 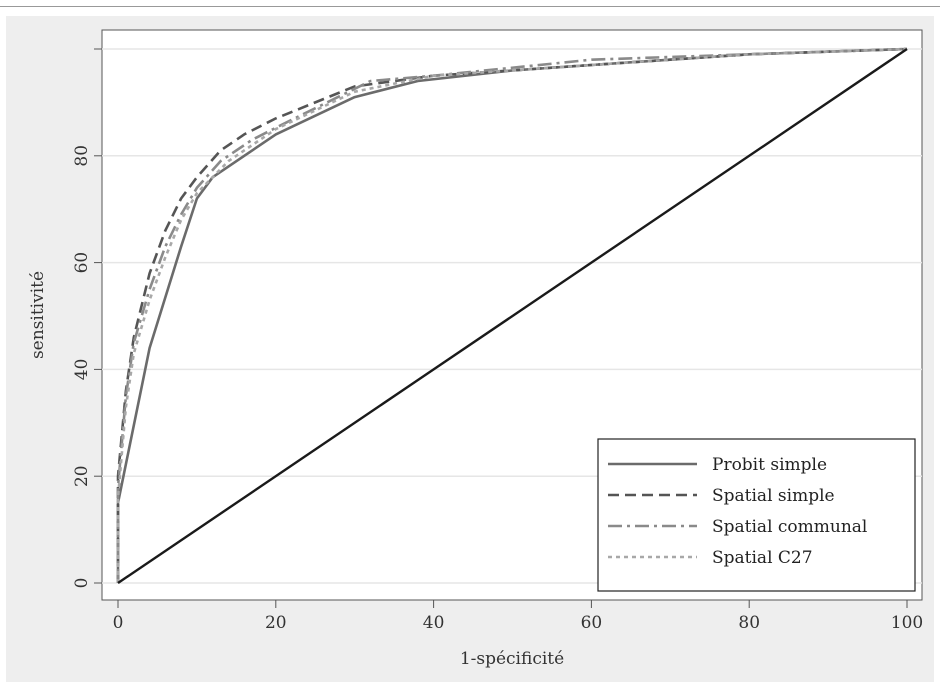 I want to click on x-tick-label-40: 40, so click(x=434, y=623).